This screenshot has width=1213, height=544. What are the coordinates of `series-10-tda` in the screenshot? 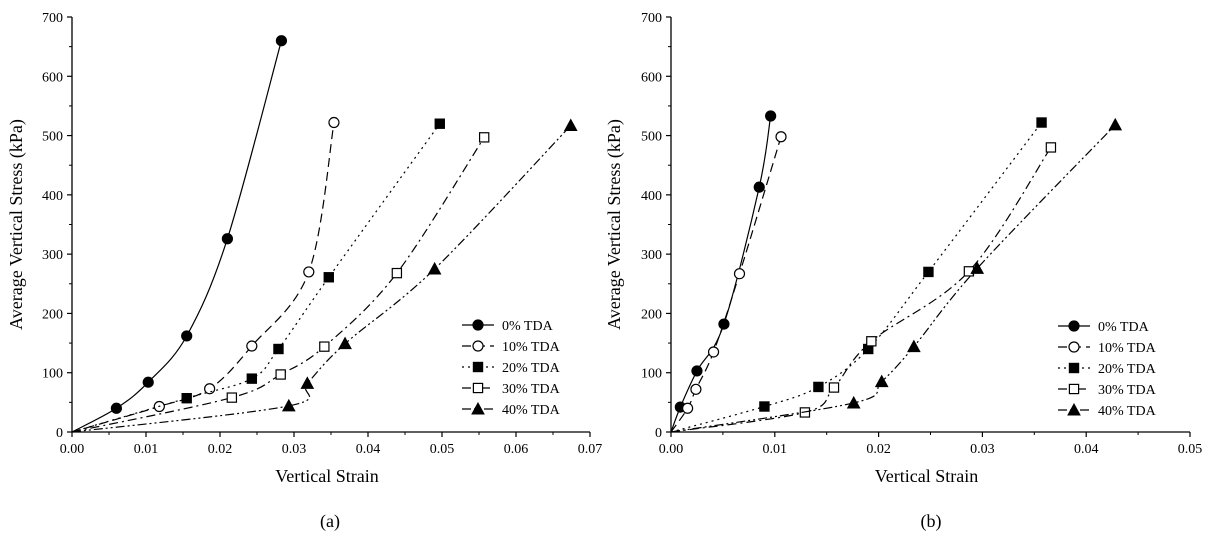 It's located at (728, 282).